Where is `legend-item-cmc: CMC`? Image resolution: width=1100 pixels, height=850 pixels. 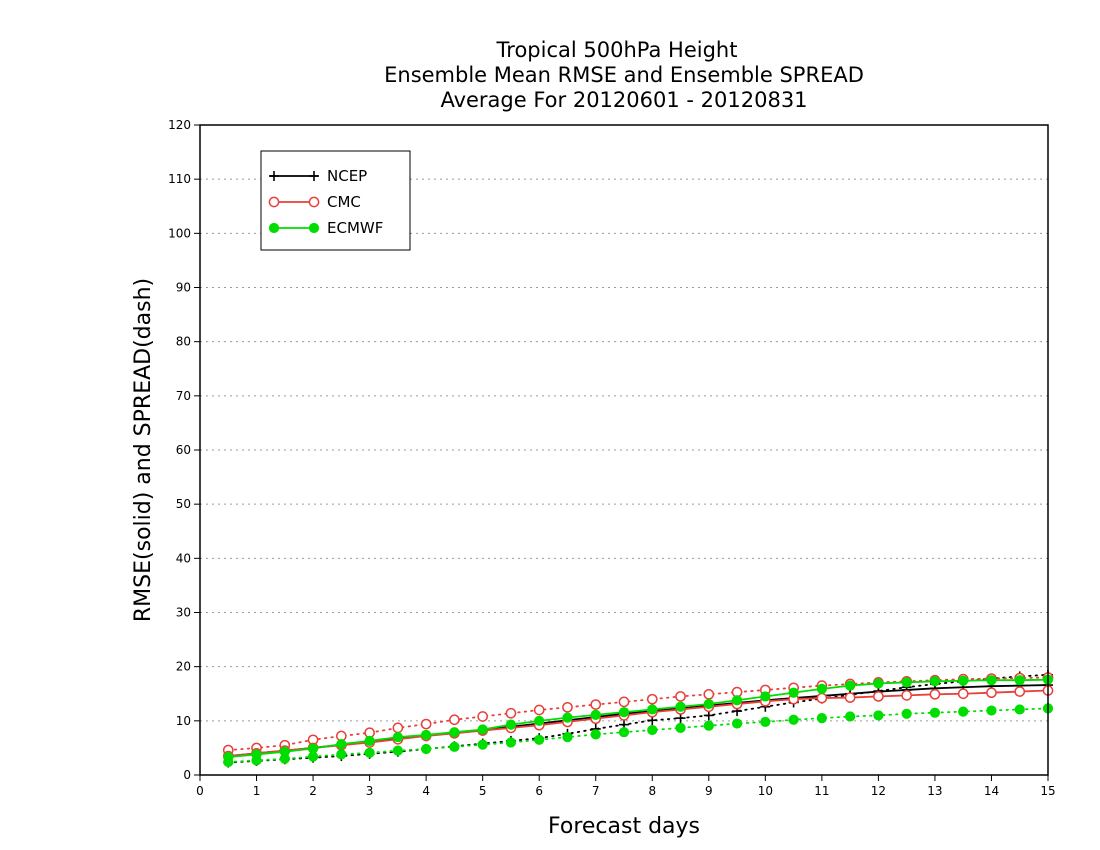 legend-item-cmc: CMC is located at coordinates (314, 202).